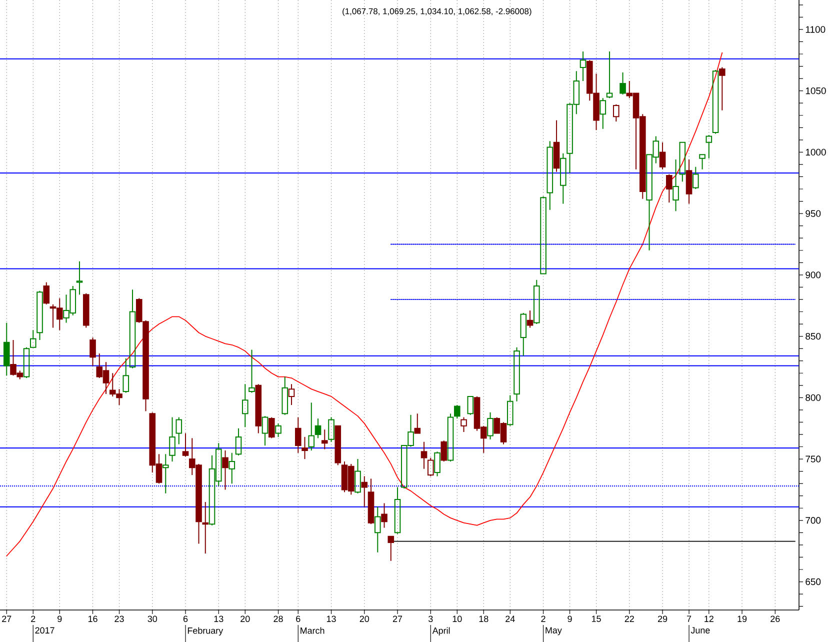 This screenshot has width=829, height=642. Describe the element at coordinates (510, 619) in the screenshot. I see `x-tick-label: 24` at that location.